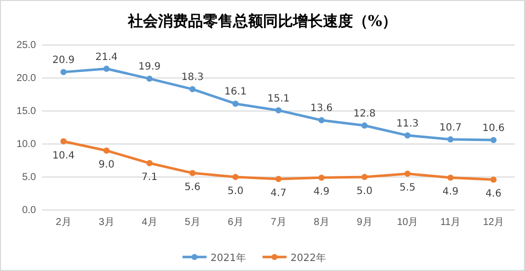 Image resolution: width=525 pixels, height=271 pixels. What do you see at coordinates (235, 92) in the screenshot?
I see `data-label: 16.1` at bounding box center [235, 92].